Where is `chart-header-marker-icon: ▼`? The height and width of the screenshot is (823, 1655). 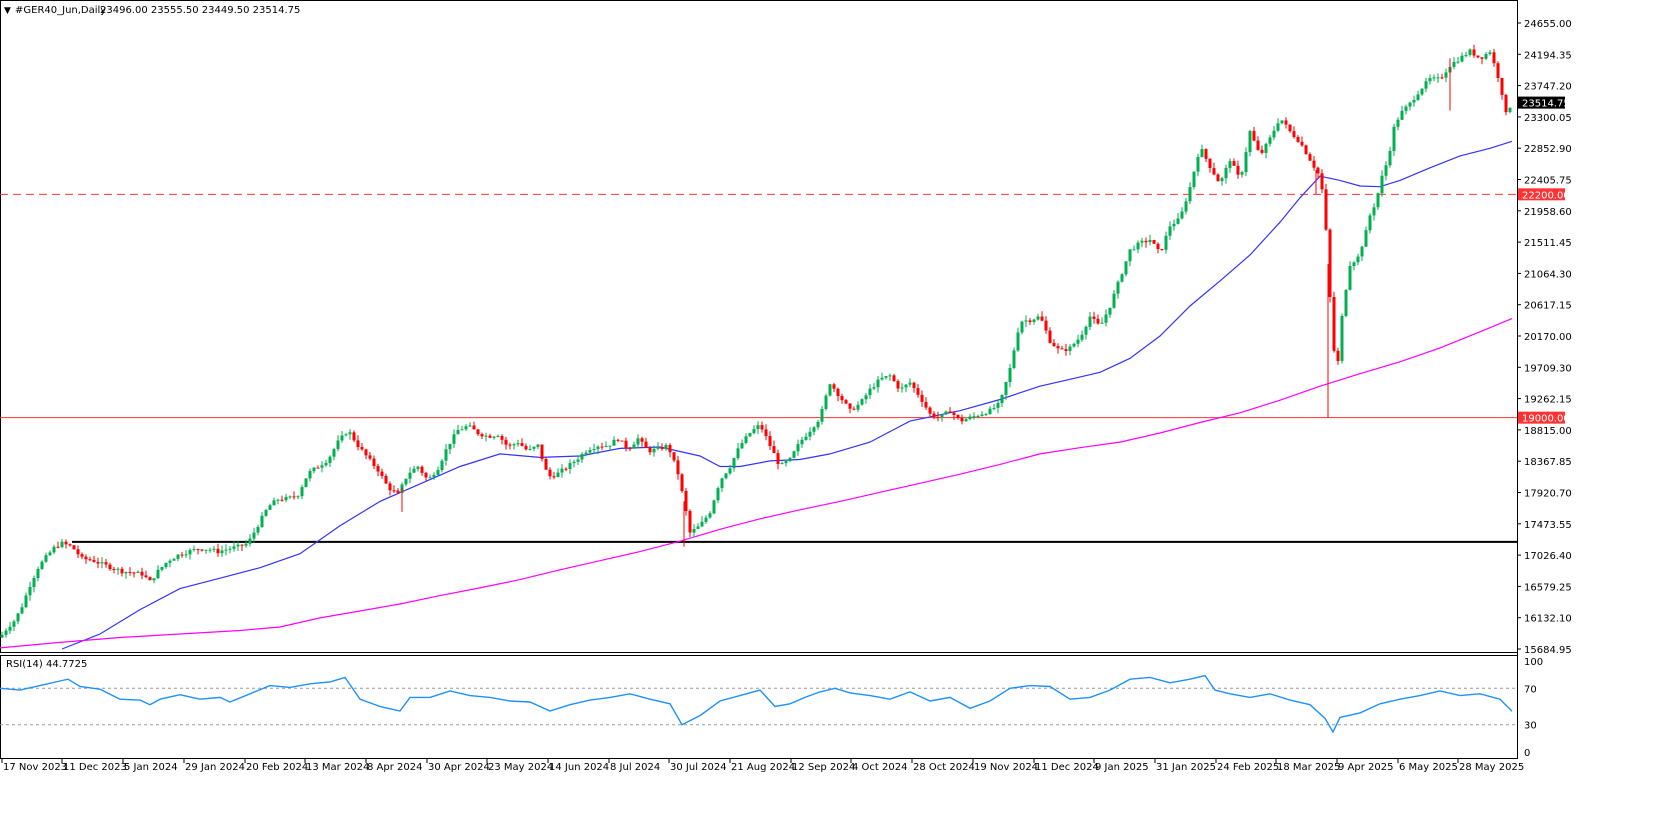 chart-header-marker-icon: ▼ is located at coordinates (7, 11).